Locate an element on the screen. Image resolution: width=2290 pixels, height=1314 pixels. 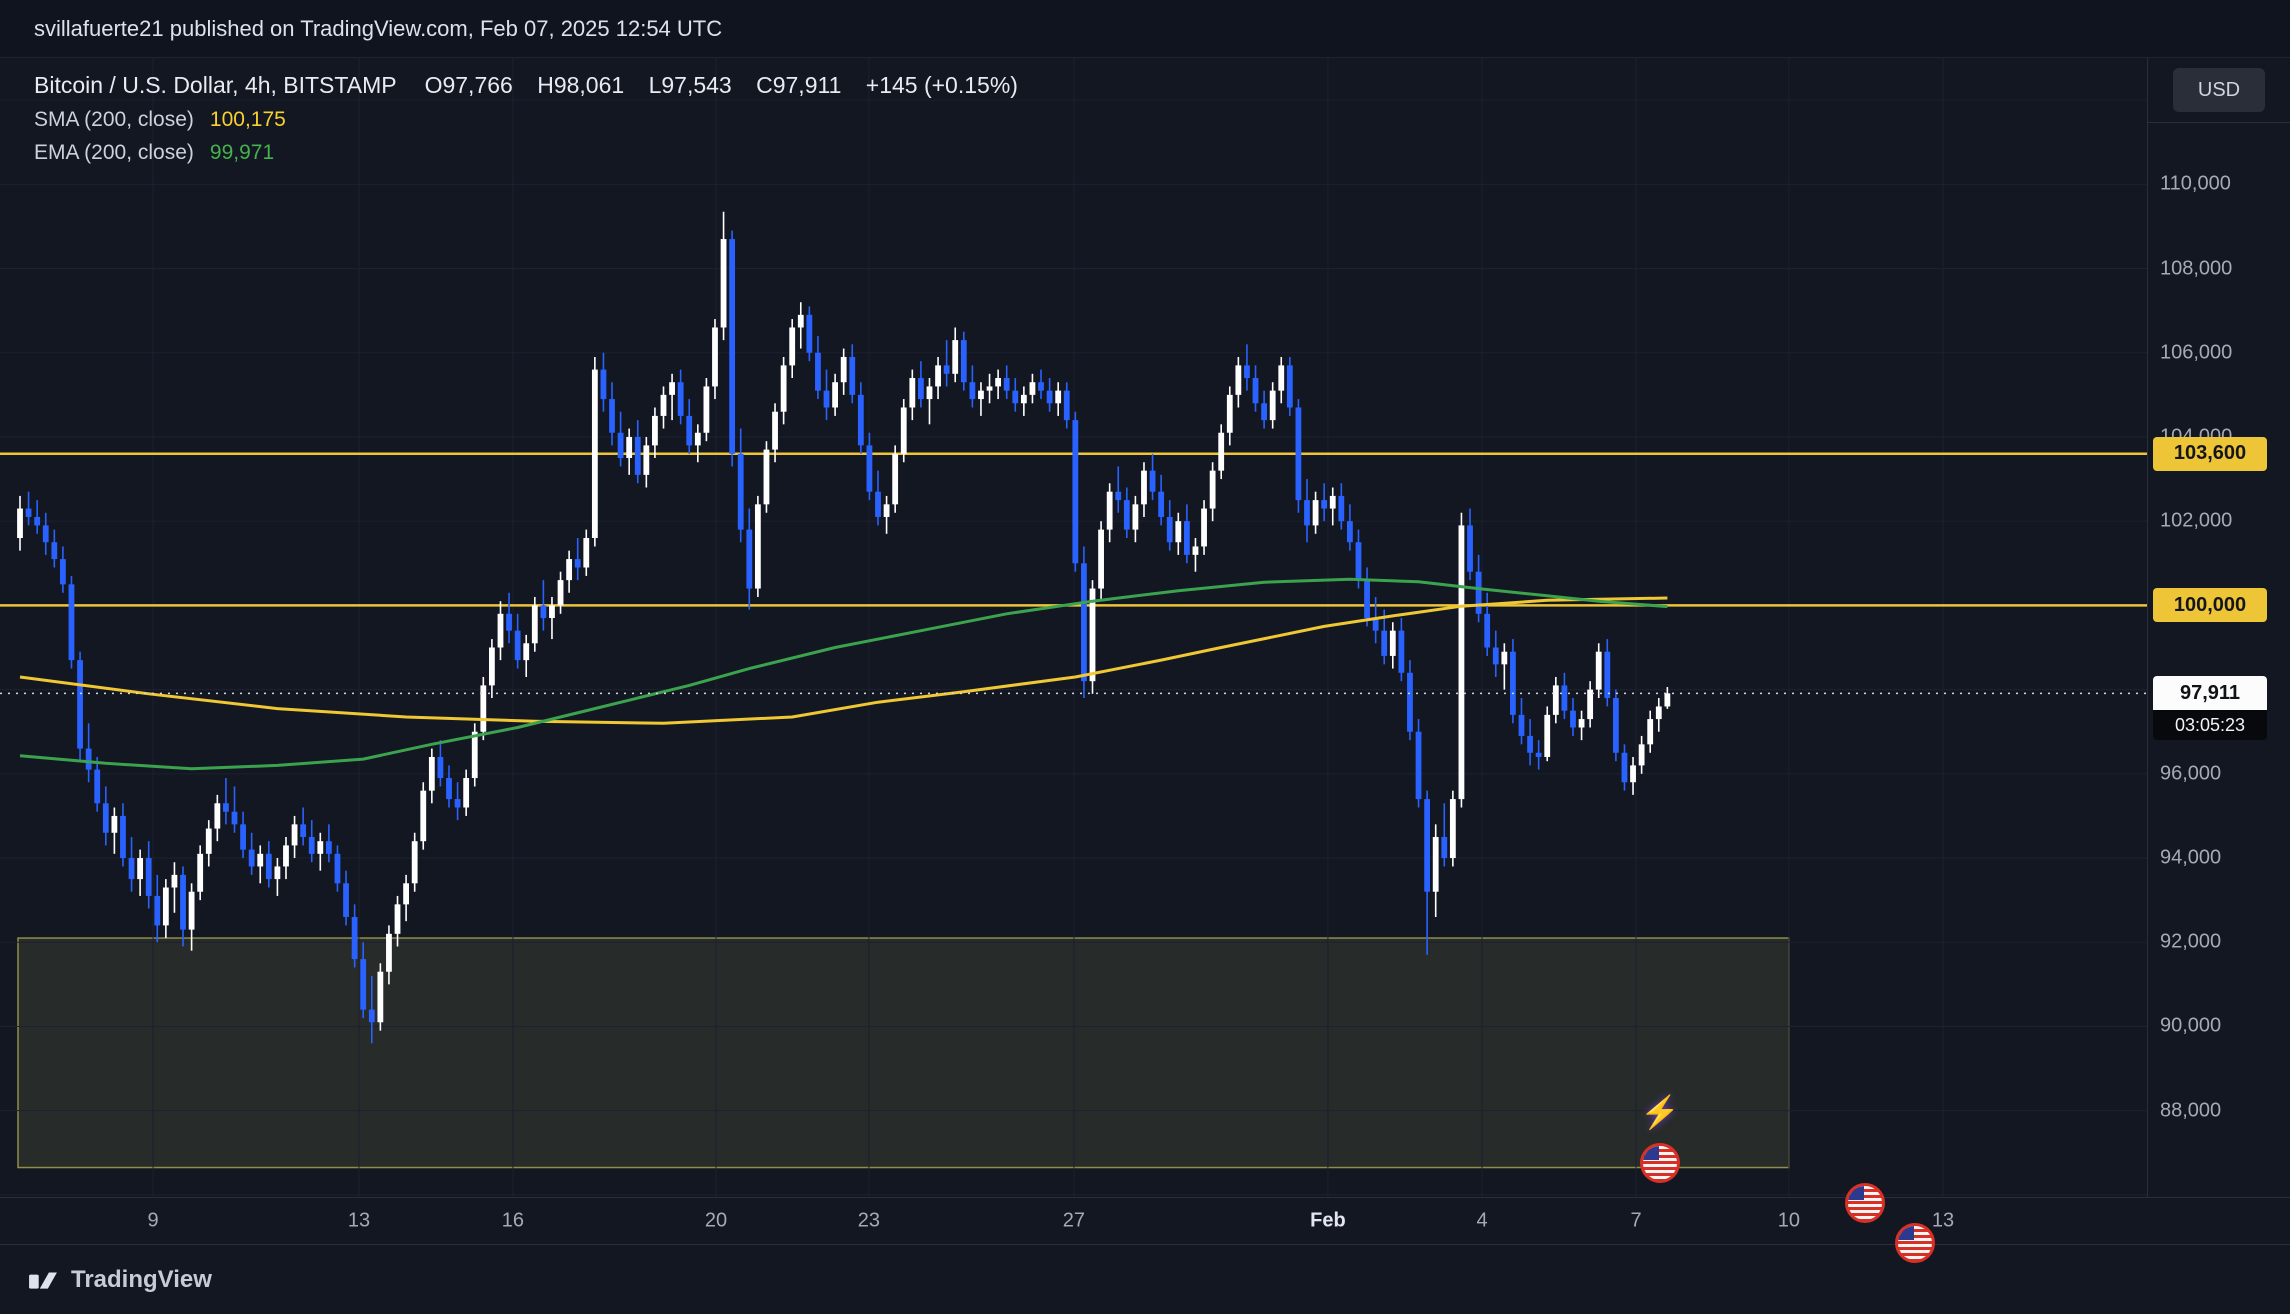
change-value: +145 (+0.15%) is located at coordinates (941, 85).